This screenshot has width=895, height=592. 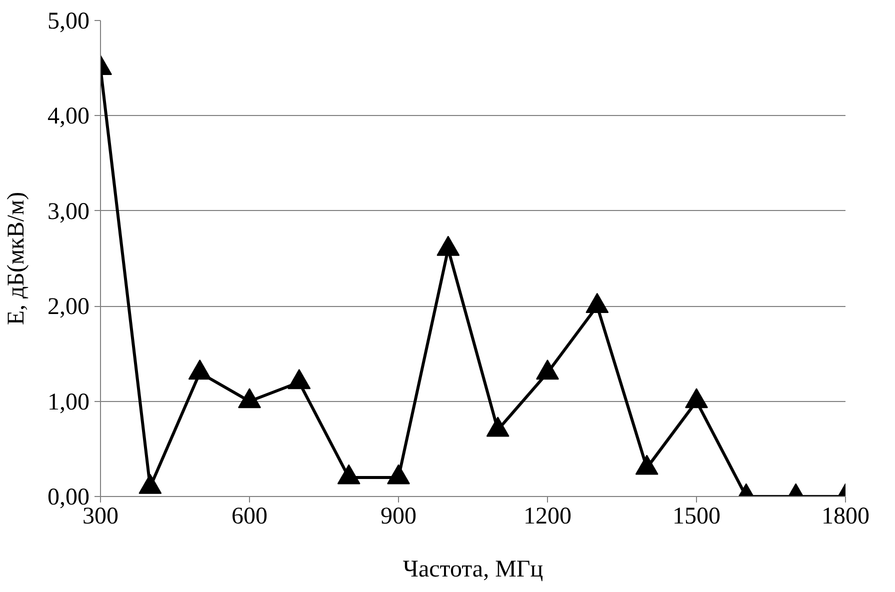 What do you see at coordinates (69, 211) in the screenshot?
I see `y-tick-label: 3,00` at bounding box center [69, 211].